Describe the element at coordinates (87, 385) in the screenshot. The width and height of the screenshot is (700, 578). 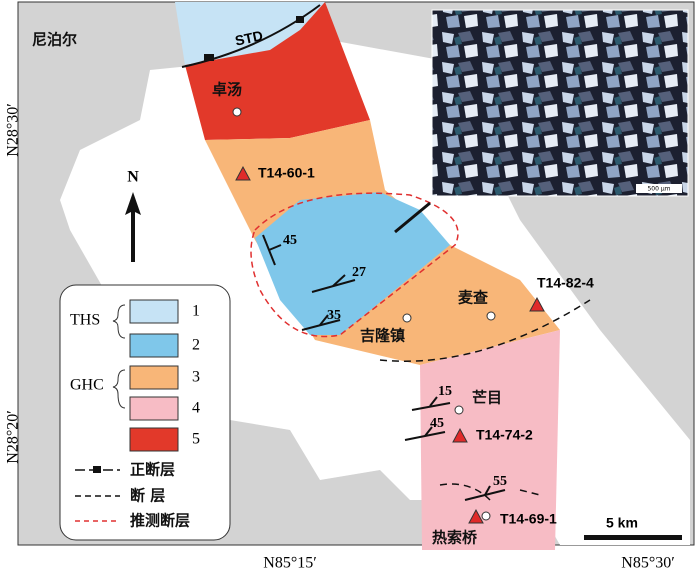
I see `legend-group: GHC` at that location.